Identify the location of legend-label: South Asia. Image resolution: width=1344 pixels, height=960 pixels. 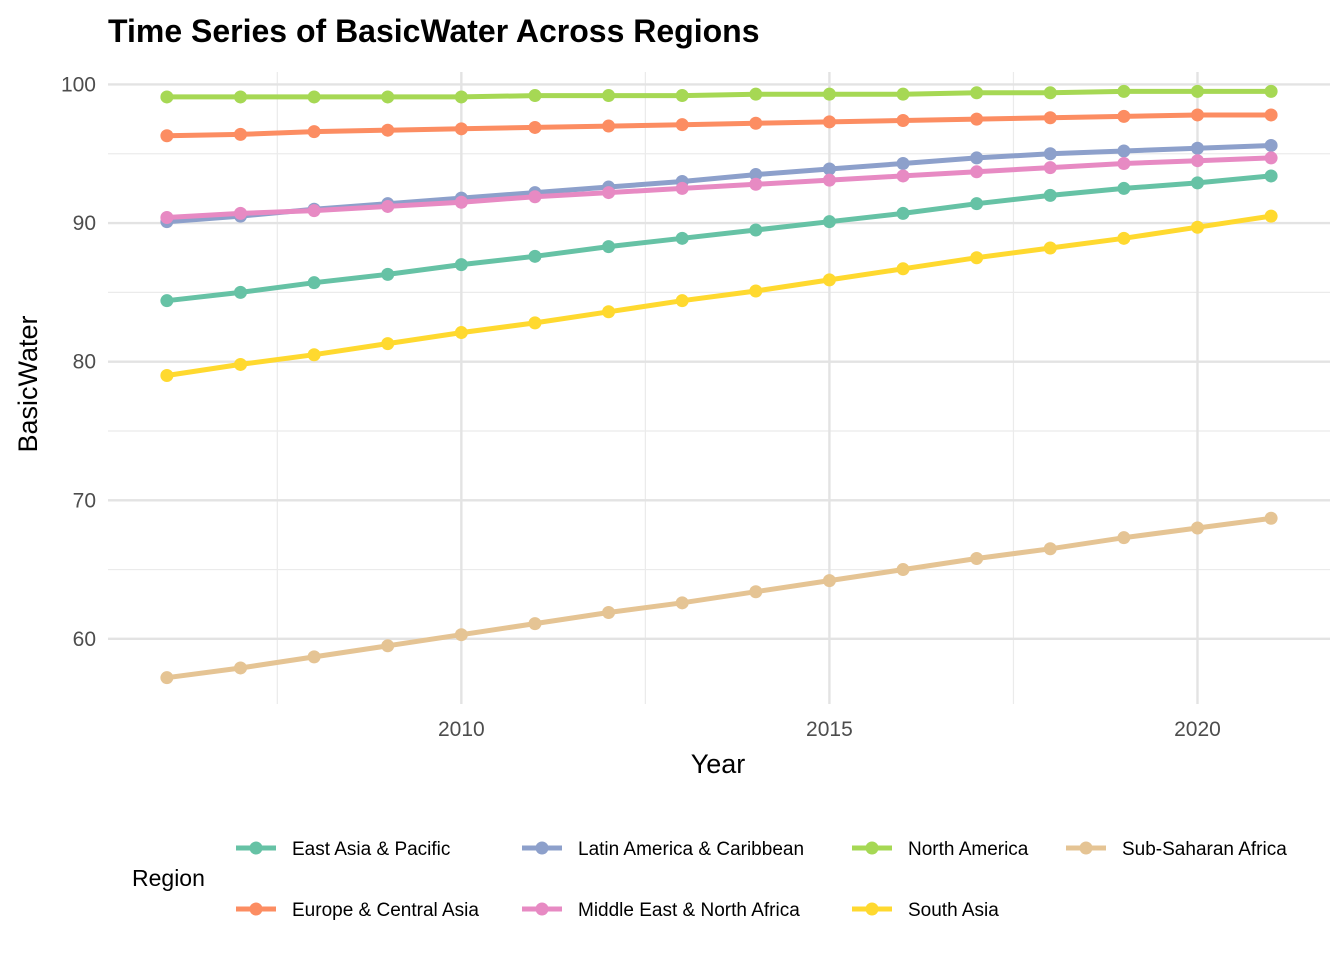
(953, 910).